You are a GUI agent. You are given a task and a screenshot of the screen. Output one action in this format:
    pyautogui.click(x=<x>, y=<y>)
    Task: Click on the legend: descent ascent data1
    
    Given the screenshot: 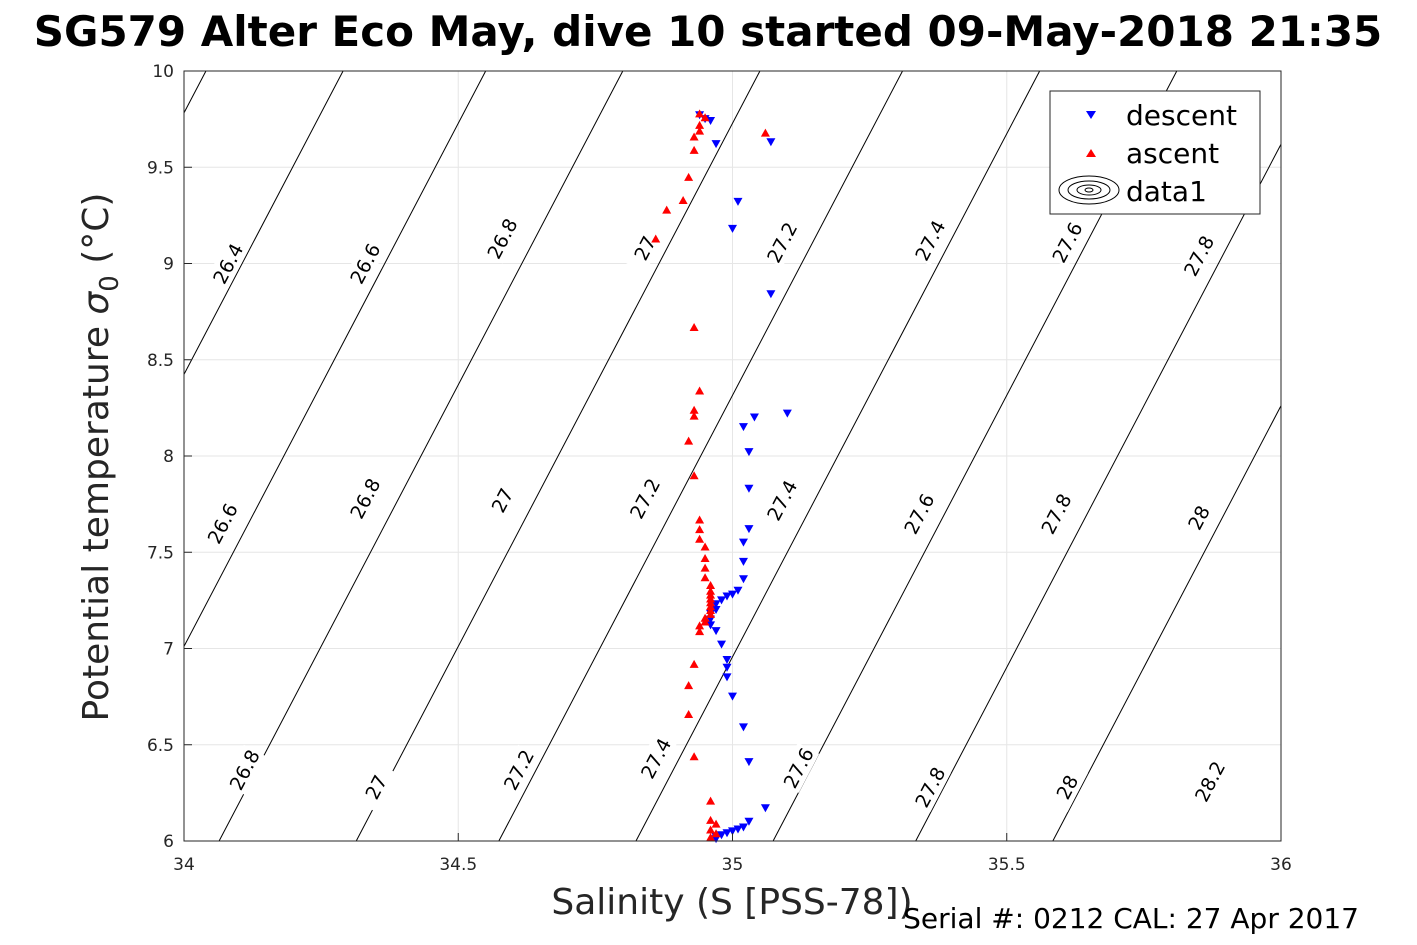 What is the action you would take?
    pyautogui.click(x=1155, y=152)
    